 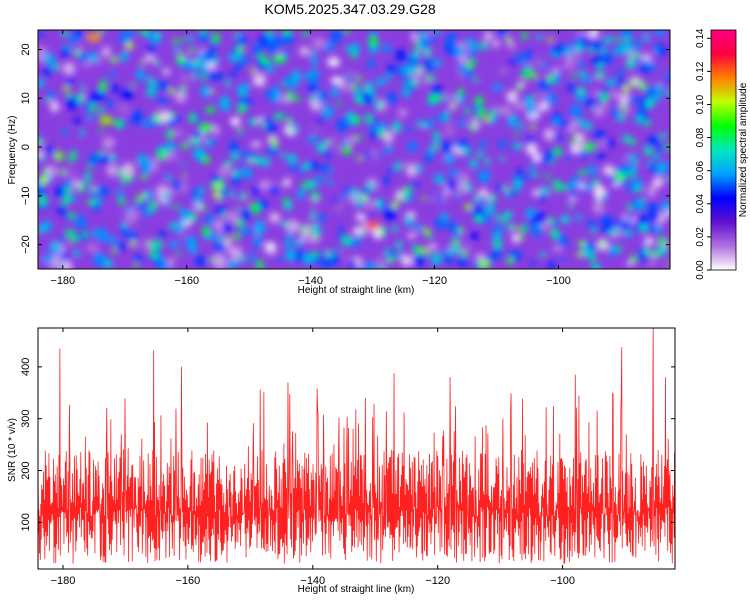 What do you see at coordinates (26, 522) in the screenshot?
I see `y-tick-label: 100` at bounding box center [26, 522].